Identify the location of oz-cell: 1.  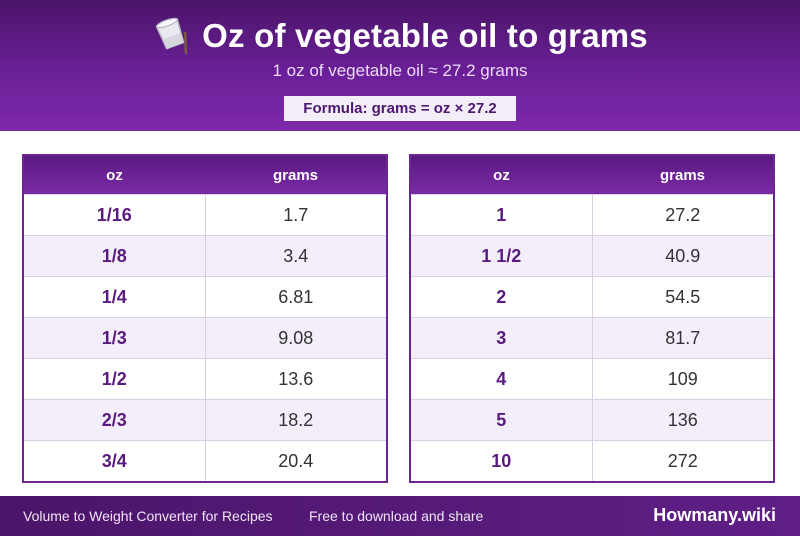
(502, 215).